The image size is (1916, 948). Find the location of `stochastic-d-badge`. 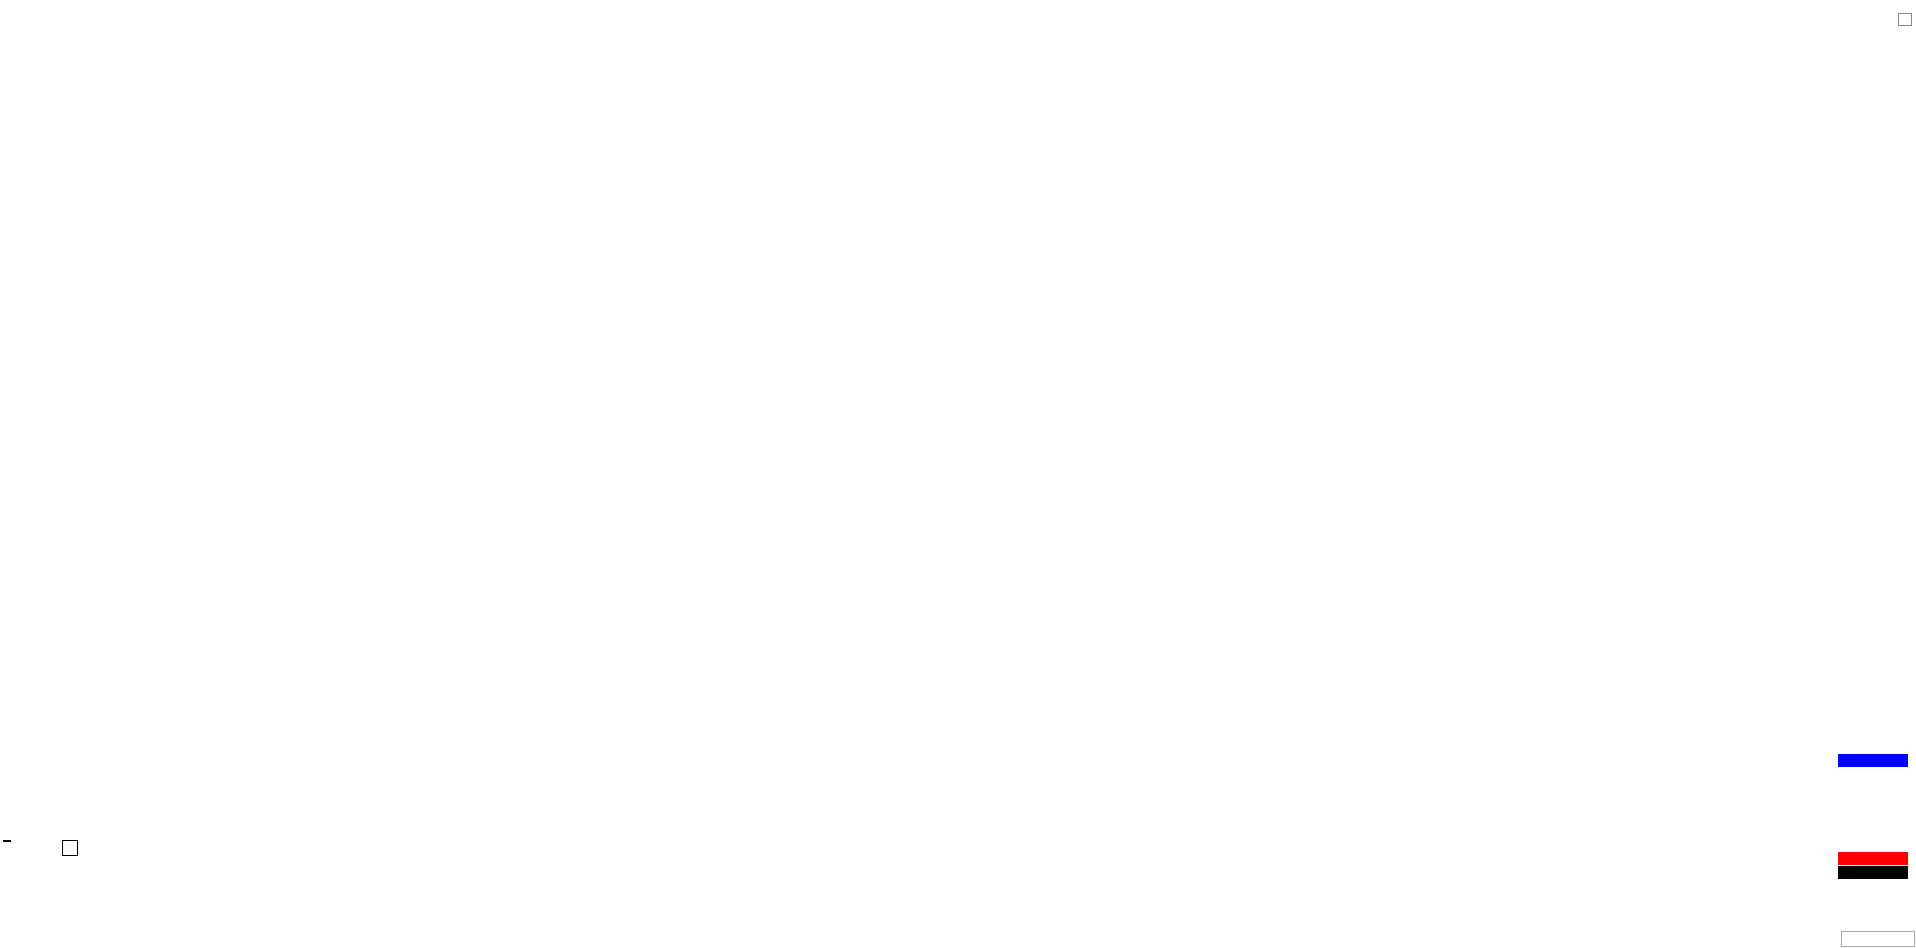

stochastic-d-badge is located at coordinates (1873, 858).